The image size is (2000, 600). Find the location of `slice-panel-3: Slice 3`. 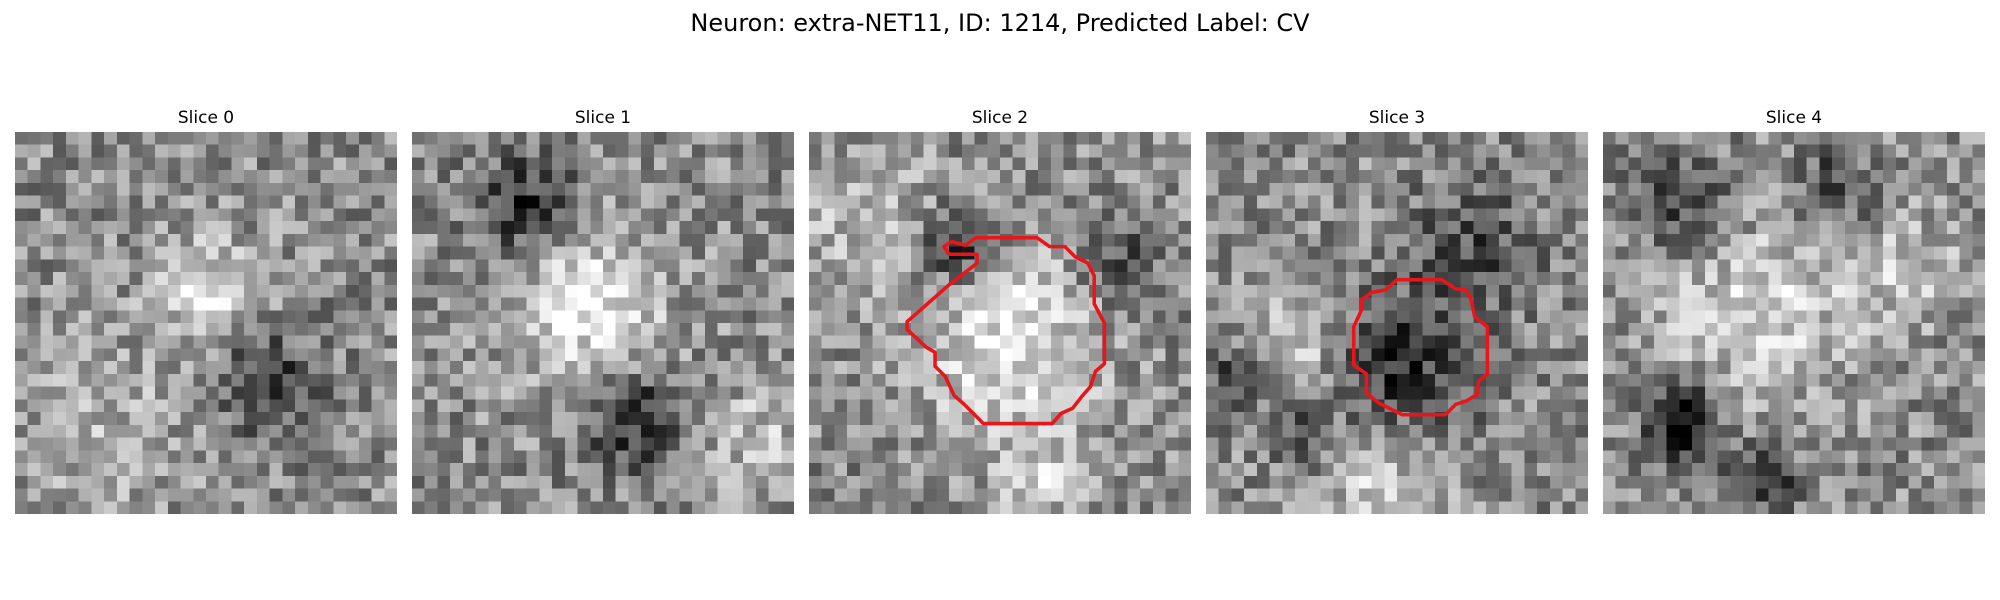

slice-panel-3: Slice 3 is located at coordinates (1397, 309).